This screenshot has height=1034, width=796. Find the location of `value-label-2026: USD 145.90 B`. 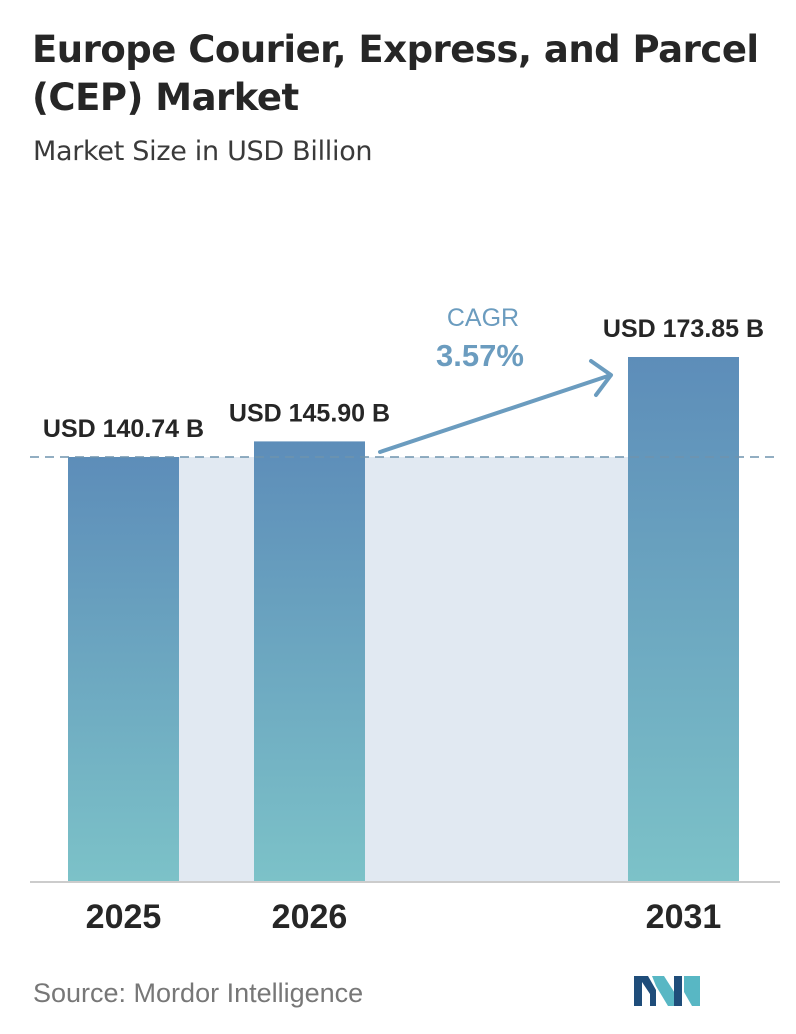

value-label-2026: USD 145.90 B is located at coordinates (309, 413).